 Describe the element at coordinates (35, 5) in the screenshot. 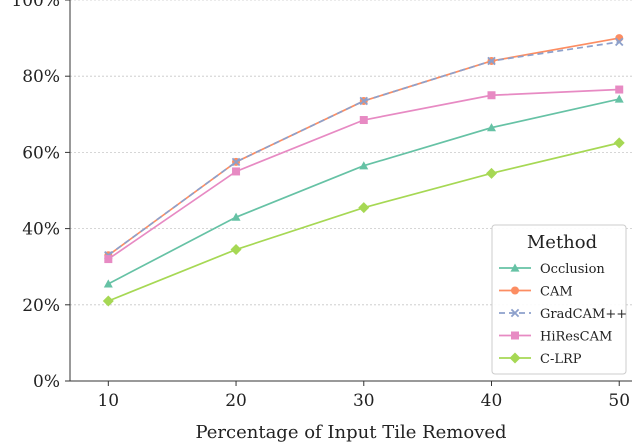

I see `y-tick-label: 100%` at that location.